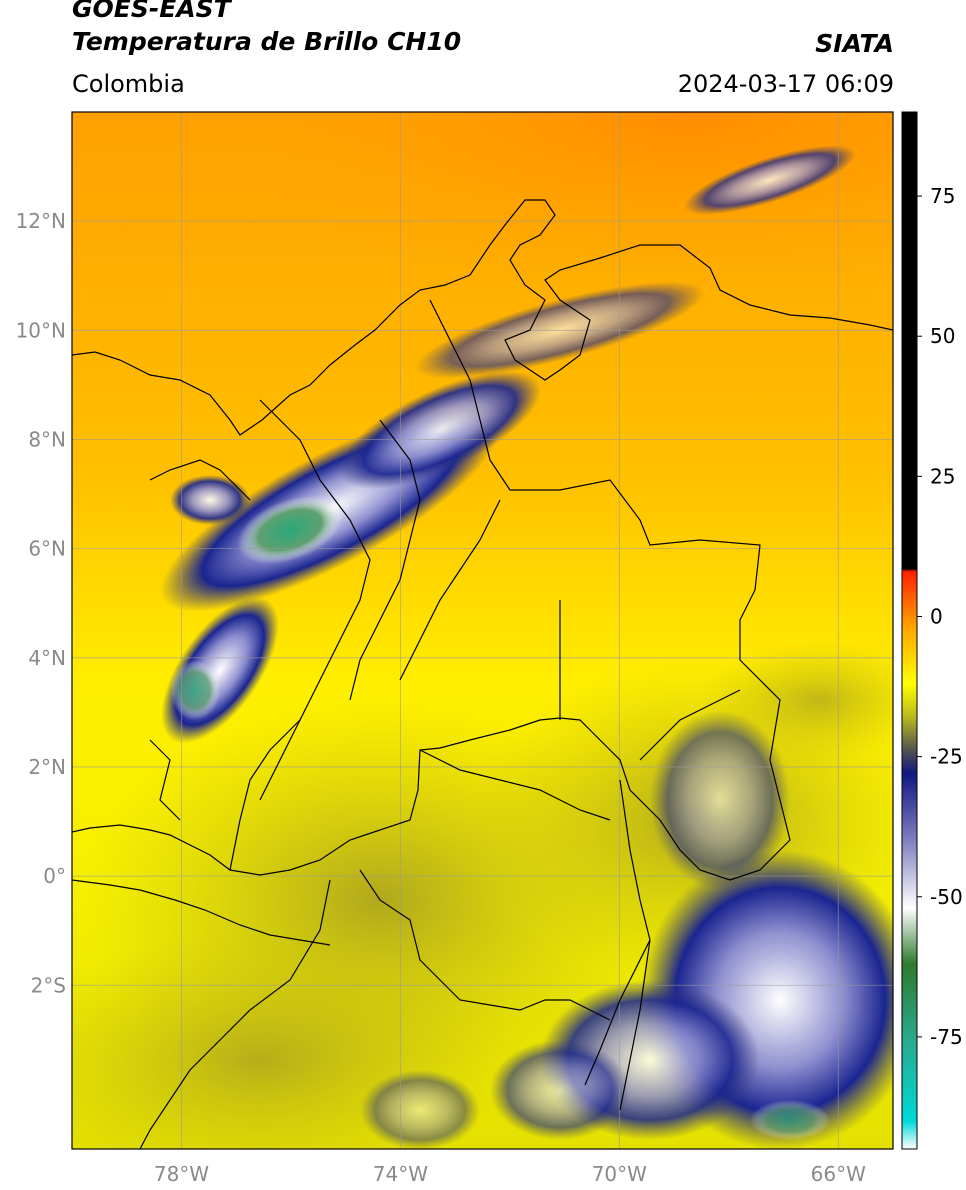  I want to click on datetime-label: 2024-03-17 06:09, so click(785, 84).